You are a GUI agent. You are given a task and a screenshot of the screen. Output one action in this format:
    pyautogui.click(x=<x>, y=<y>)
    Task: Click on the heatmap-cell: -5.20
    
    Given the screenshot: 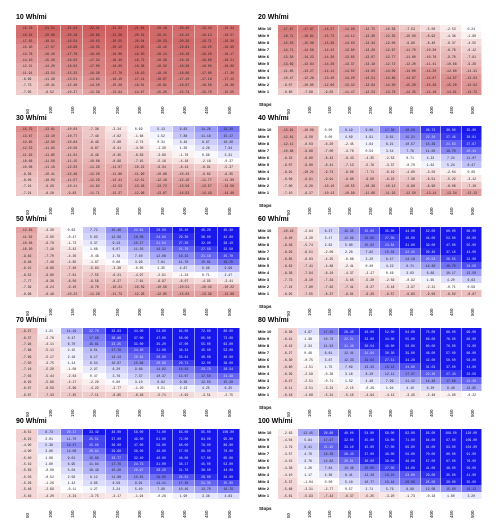 What is the action you would take?
    pyautogui.click(x=369, y=279)
    